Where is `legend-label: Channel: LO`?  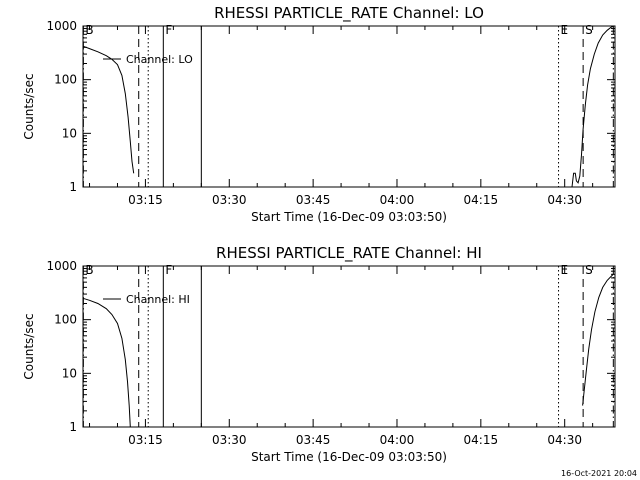
legend-label: Channel: LO is located at coordinates (159, 59).